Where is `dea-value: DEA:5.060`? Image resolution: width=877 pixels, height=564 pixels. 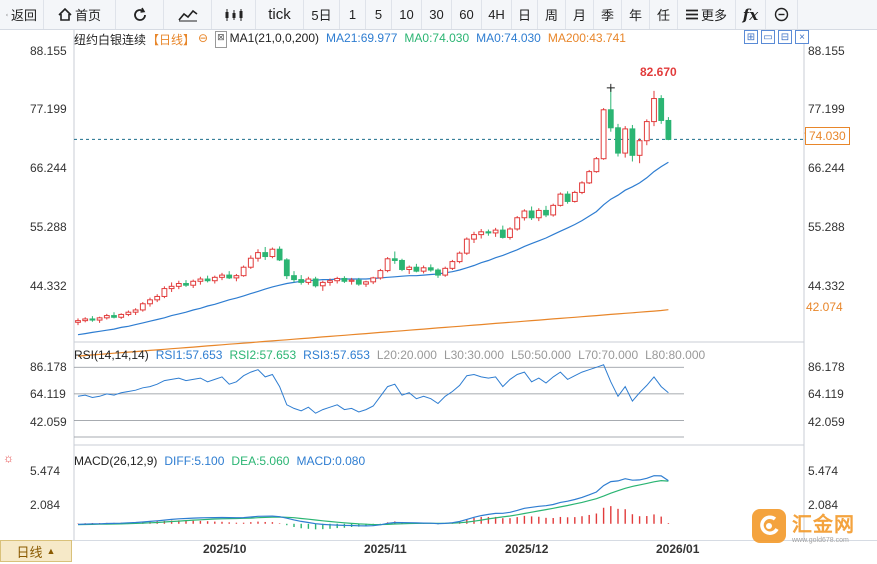 dea-value: DEA:5.060 is located at coordinates (260, 461).